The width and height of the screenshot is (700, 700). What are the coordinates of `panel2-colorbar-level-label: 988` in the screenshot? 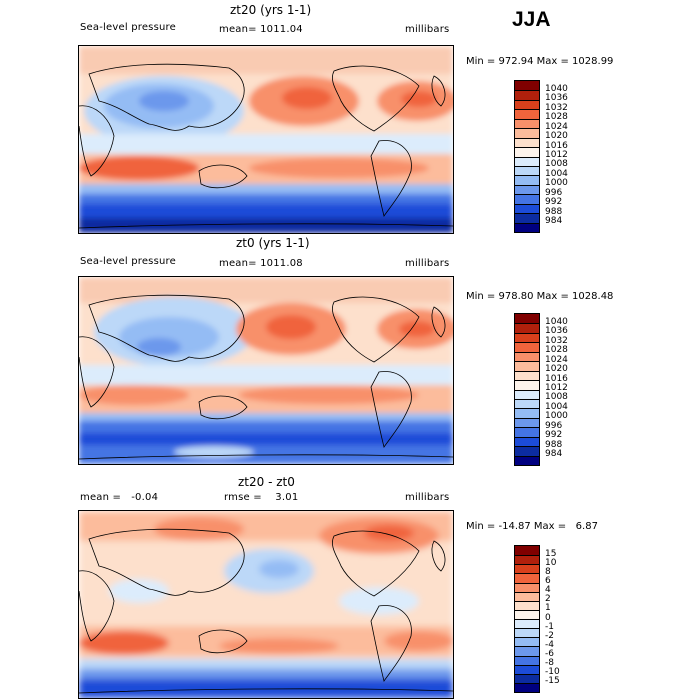 It's located at (554, 444).